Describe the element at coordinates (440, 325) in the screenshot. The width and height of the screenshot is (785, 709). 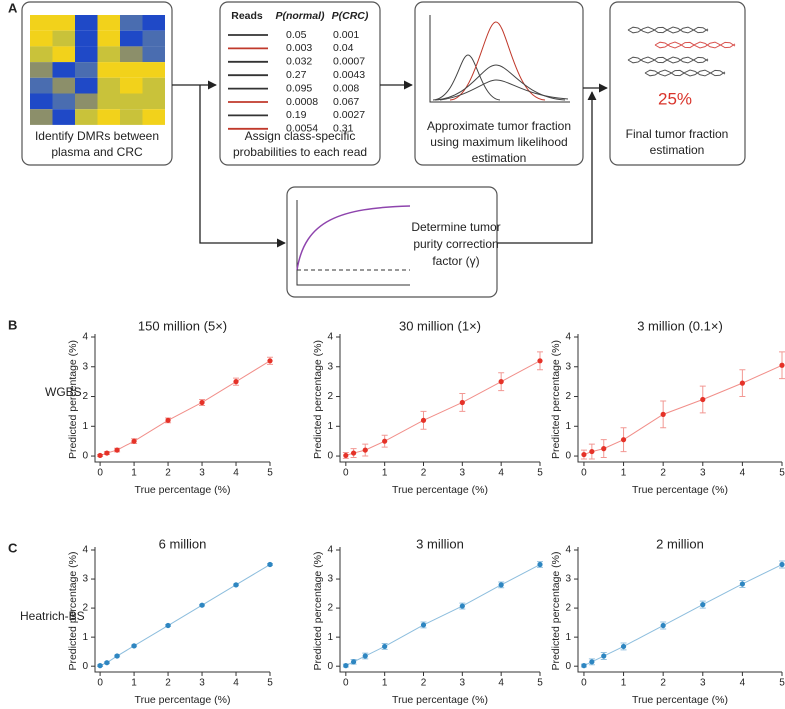
I see `chart-title: 30 million (1×)` at that location.